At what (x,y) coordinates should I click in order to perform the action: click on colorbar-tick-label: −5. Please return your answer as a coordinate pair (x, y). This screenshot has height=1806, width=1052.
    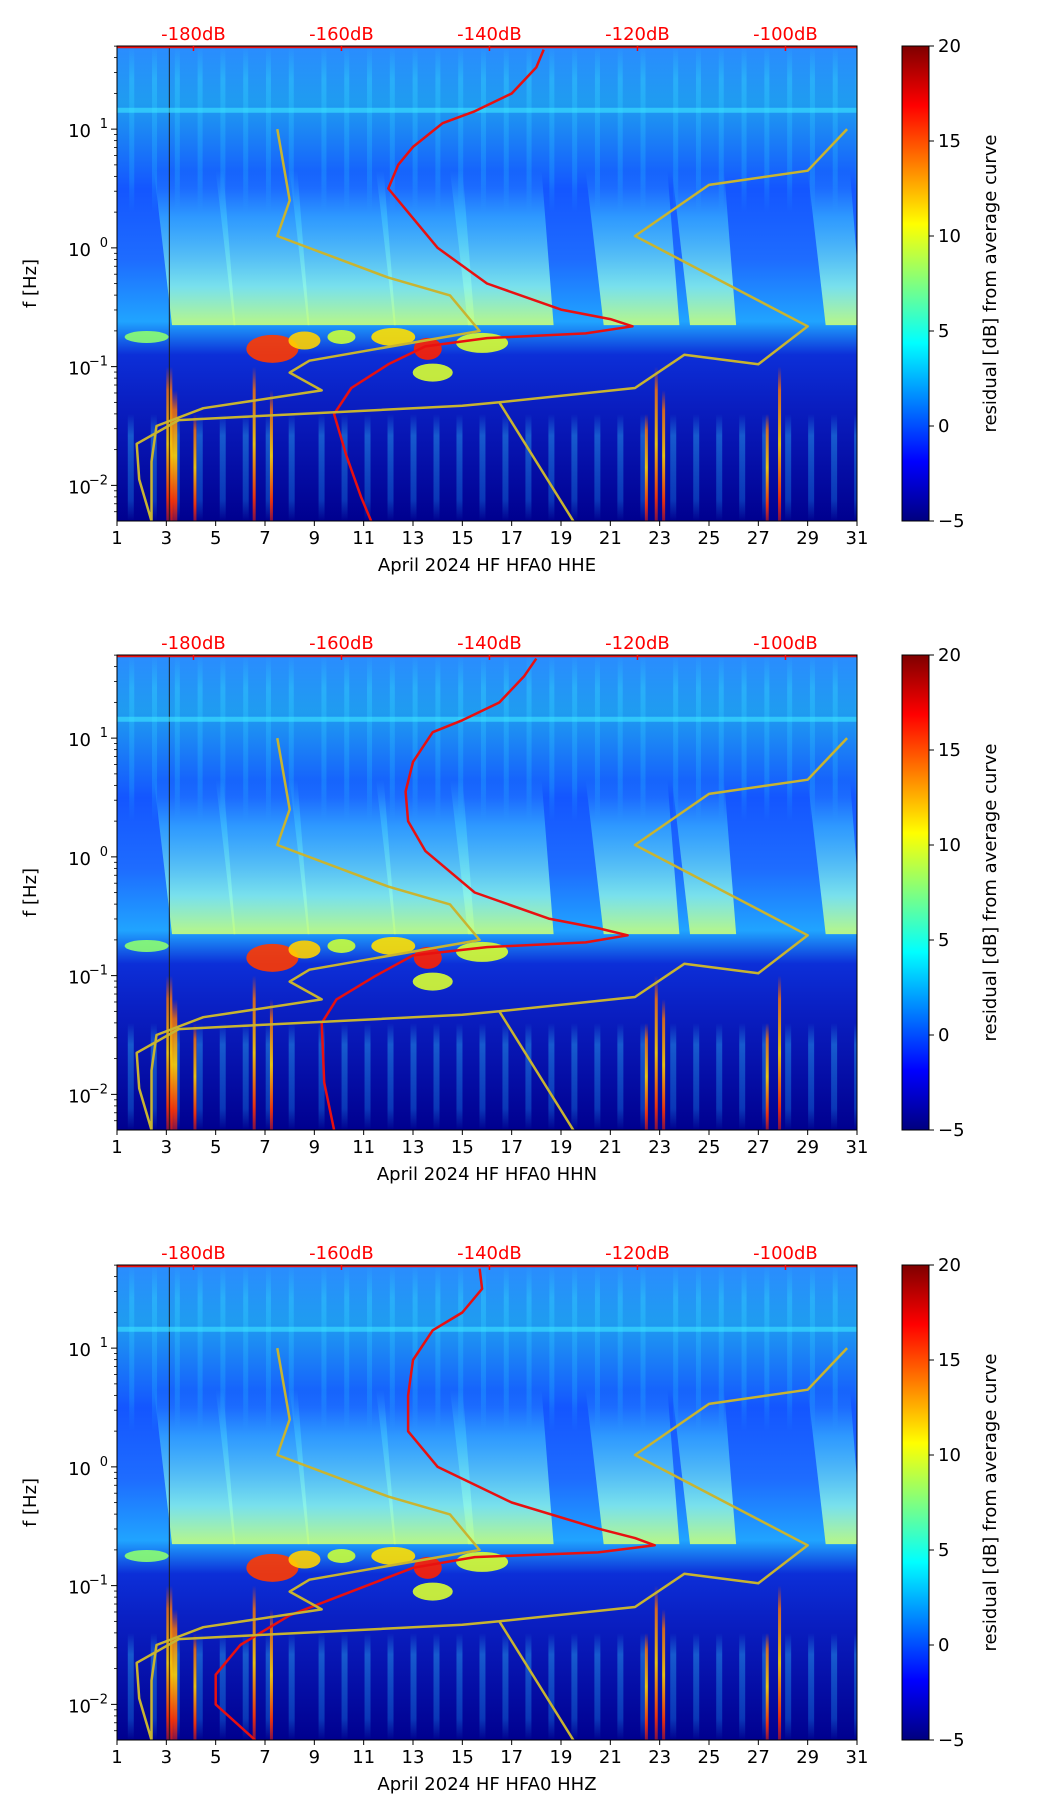
    Looking at the image, I should click on (951, 1740).